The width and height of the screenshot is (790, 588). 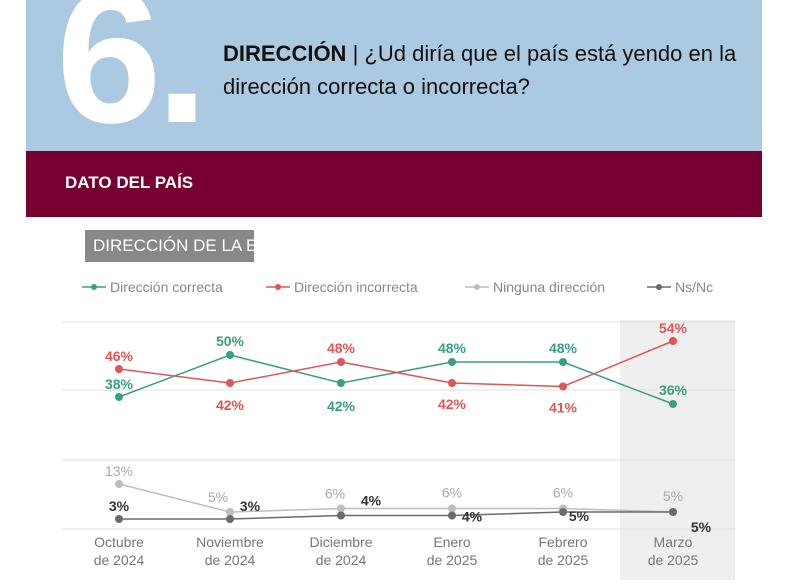 What do you see at coordinates (562, 542) in the screenshot?
I see `x-tick-label: Febrero` at bounding box center [562, 542].